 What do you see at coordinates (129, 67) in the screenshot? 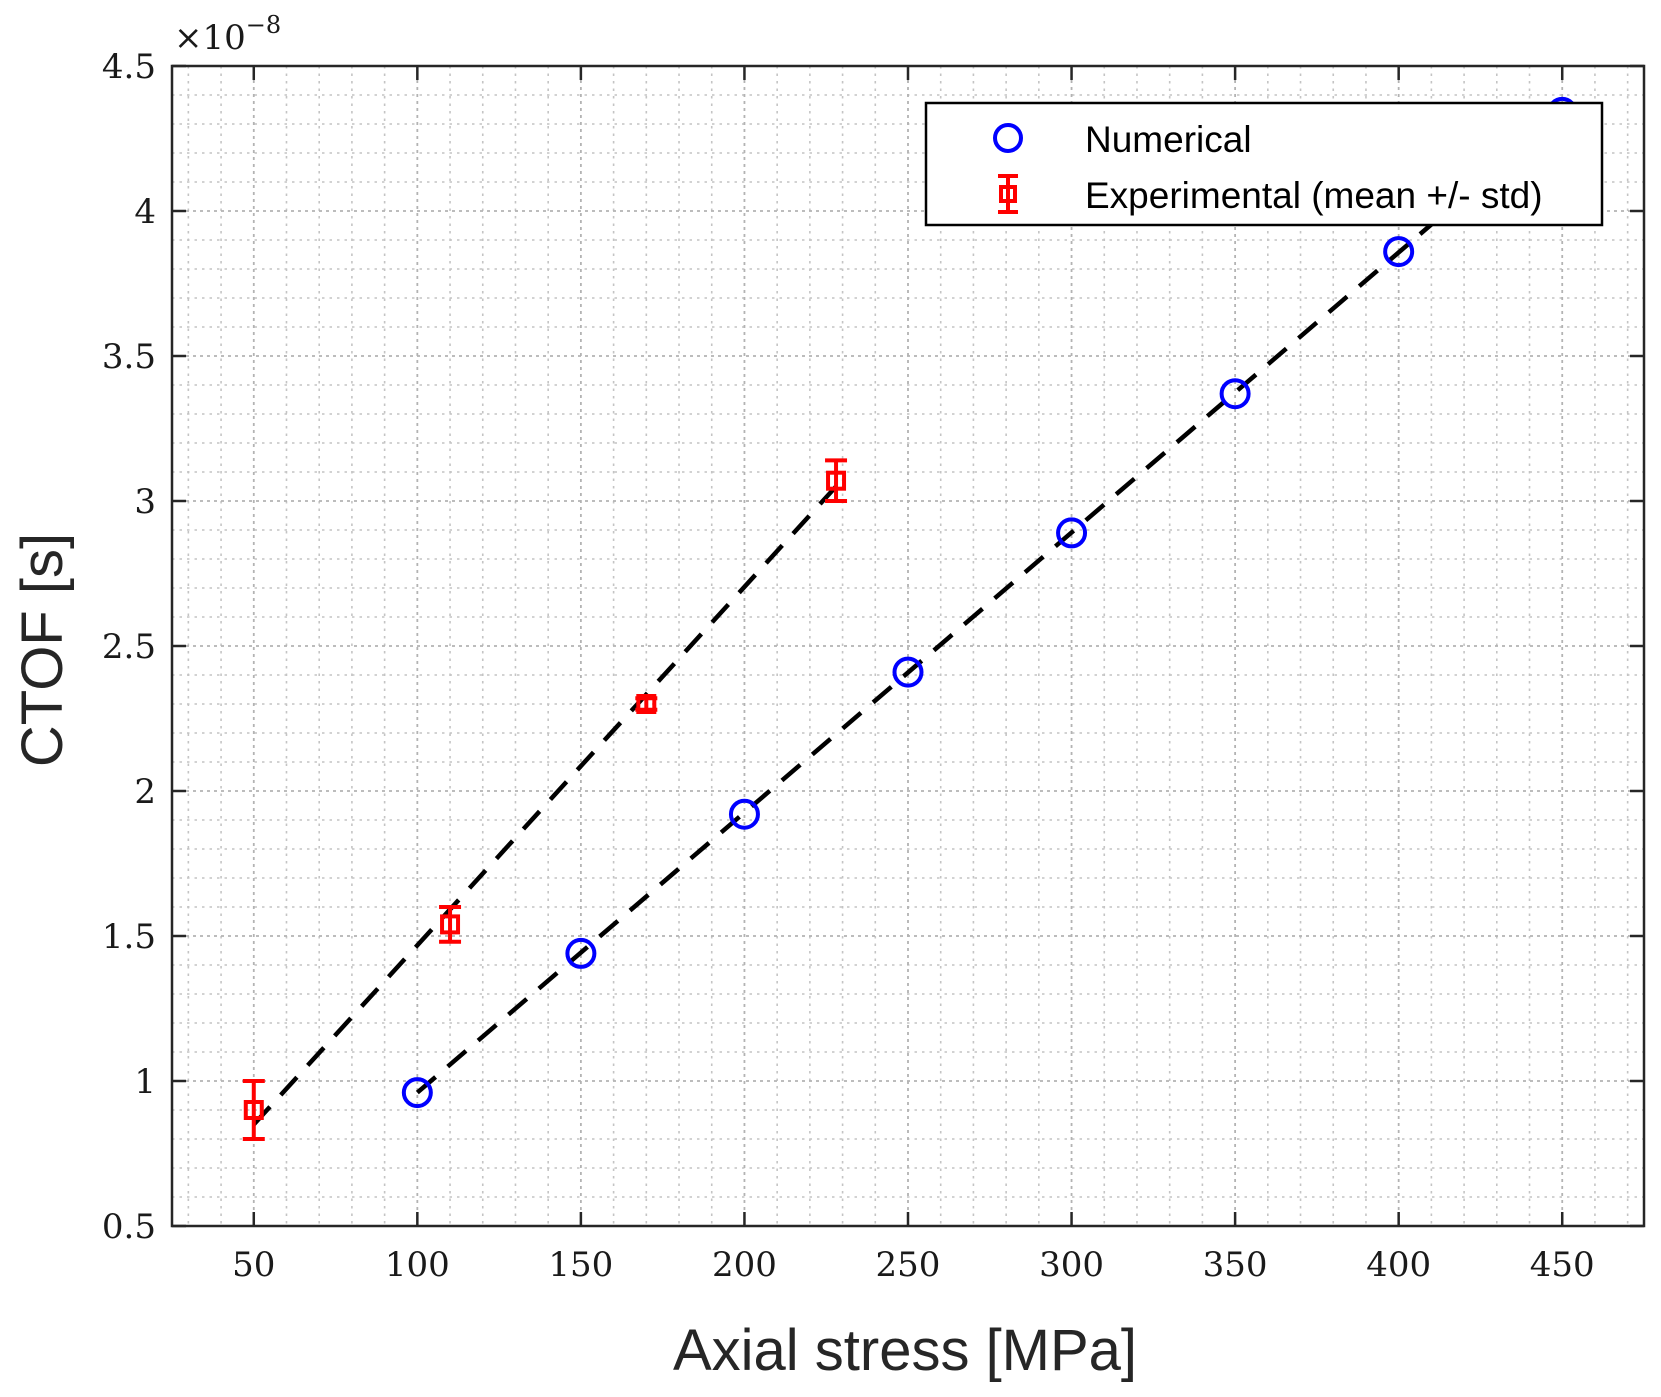
I see `y-tick-label: 4.5` at bounding box center [129, 67].